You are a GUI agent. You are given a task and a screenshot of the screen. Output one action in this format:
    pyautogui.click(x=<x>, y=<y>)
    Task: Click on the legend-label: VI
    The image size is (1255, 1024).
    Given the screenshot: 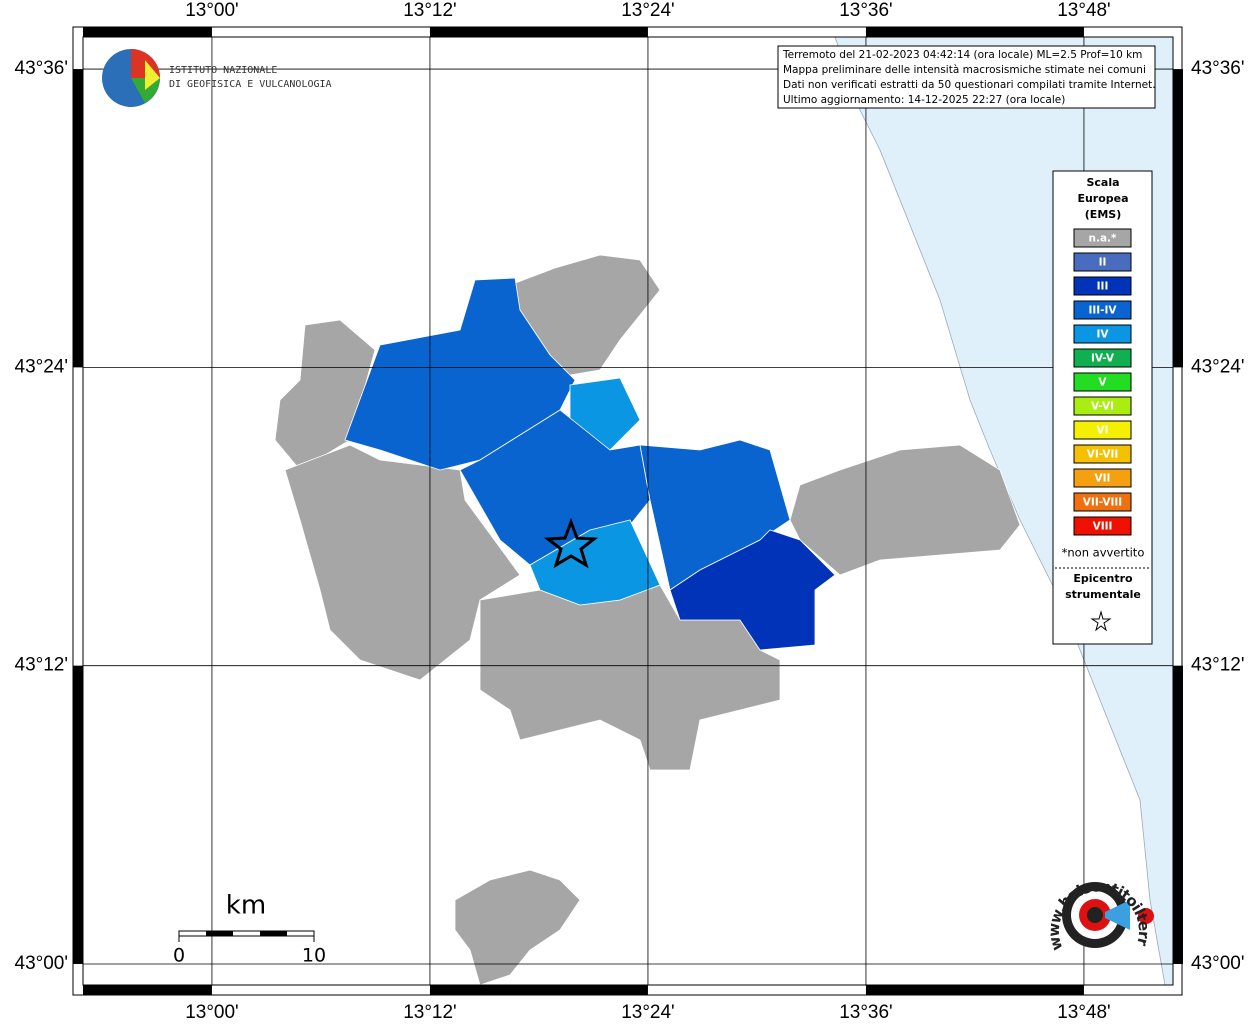 What is the action you would take?
    pyautogui.click(x=1102, y=431)
    